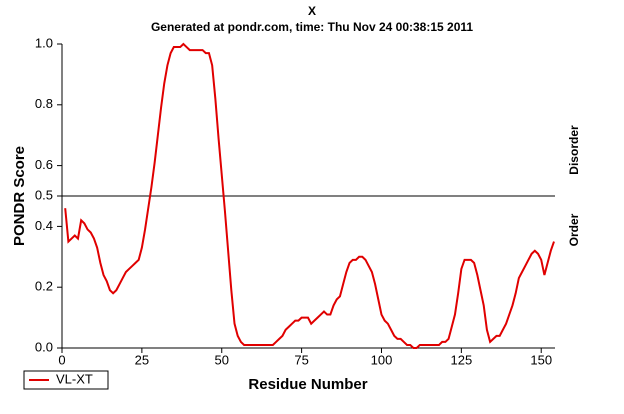 This screenshot has width=624, height=414. Describe the element at coordinates (74, 378) in the screenshot. I see `legend-label: VL-XT` at that location.